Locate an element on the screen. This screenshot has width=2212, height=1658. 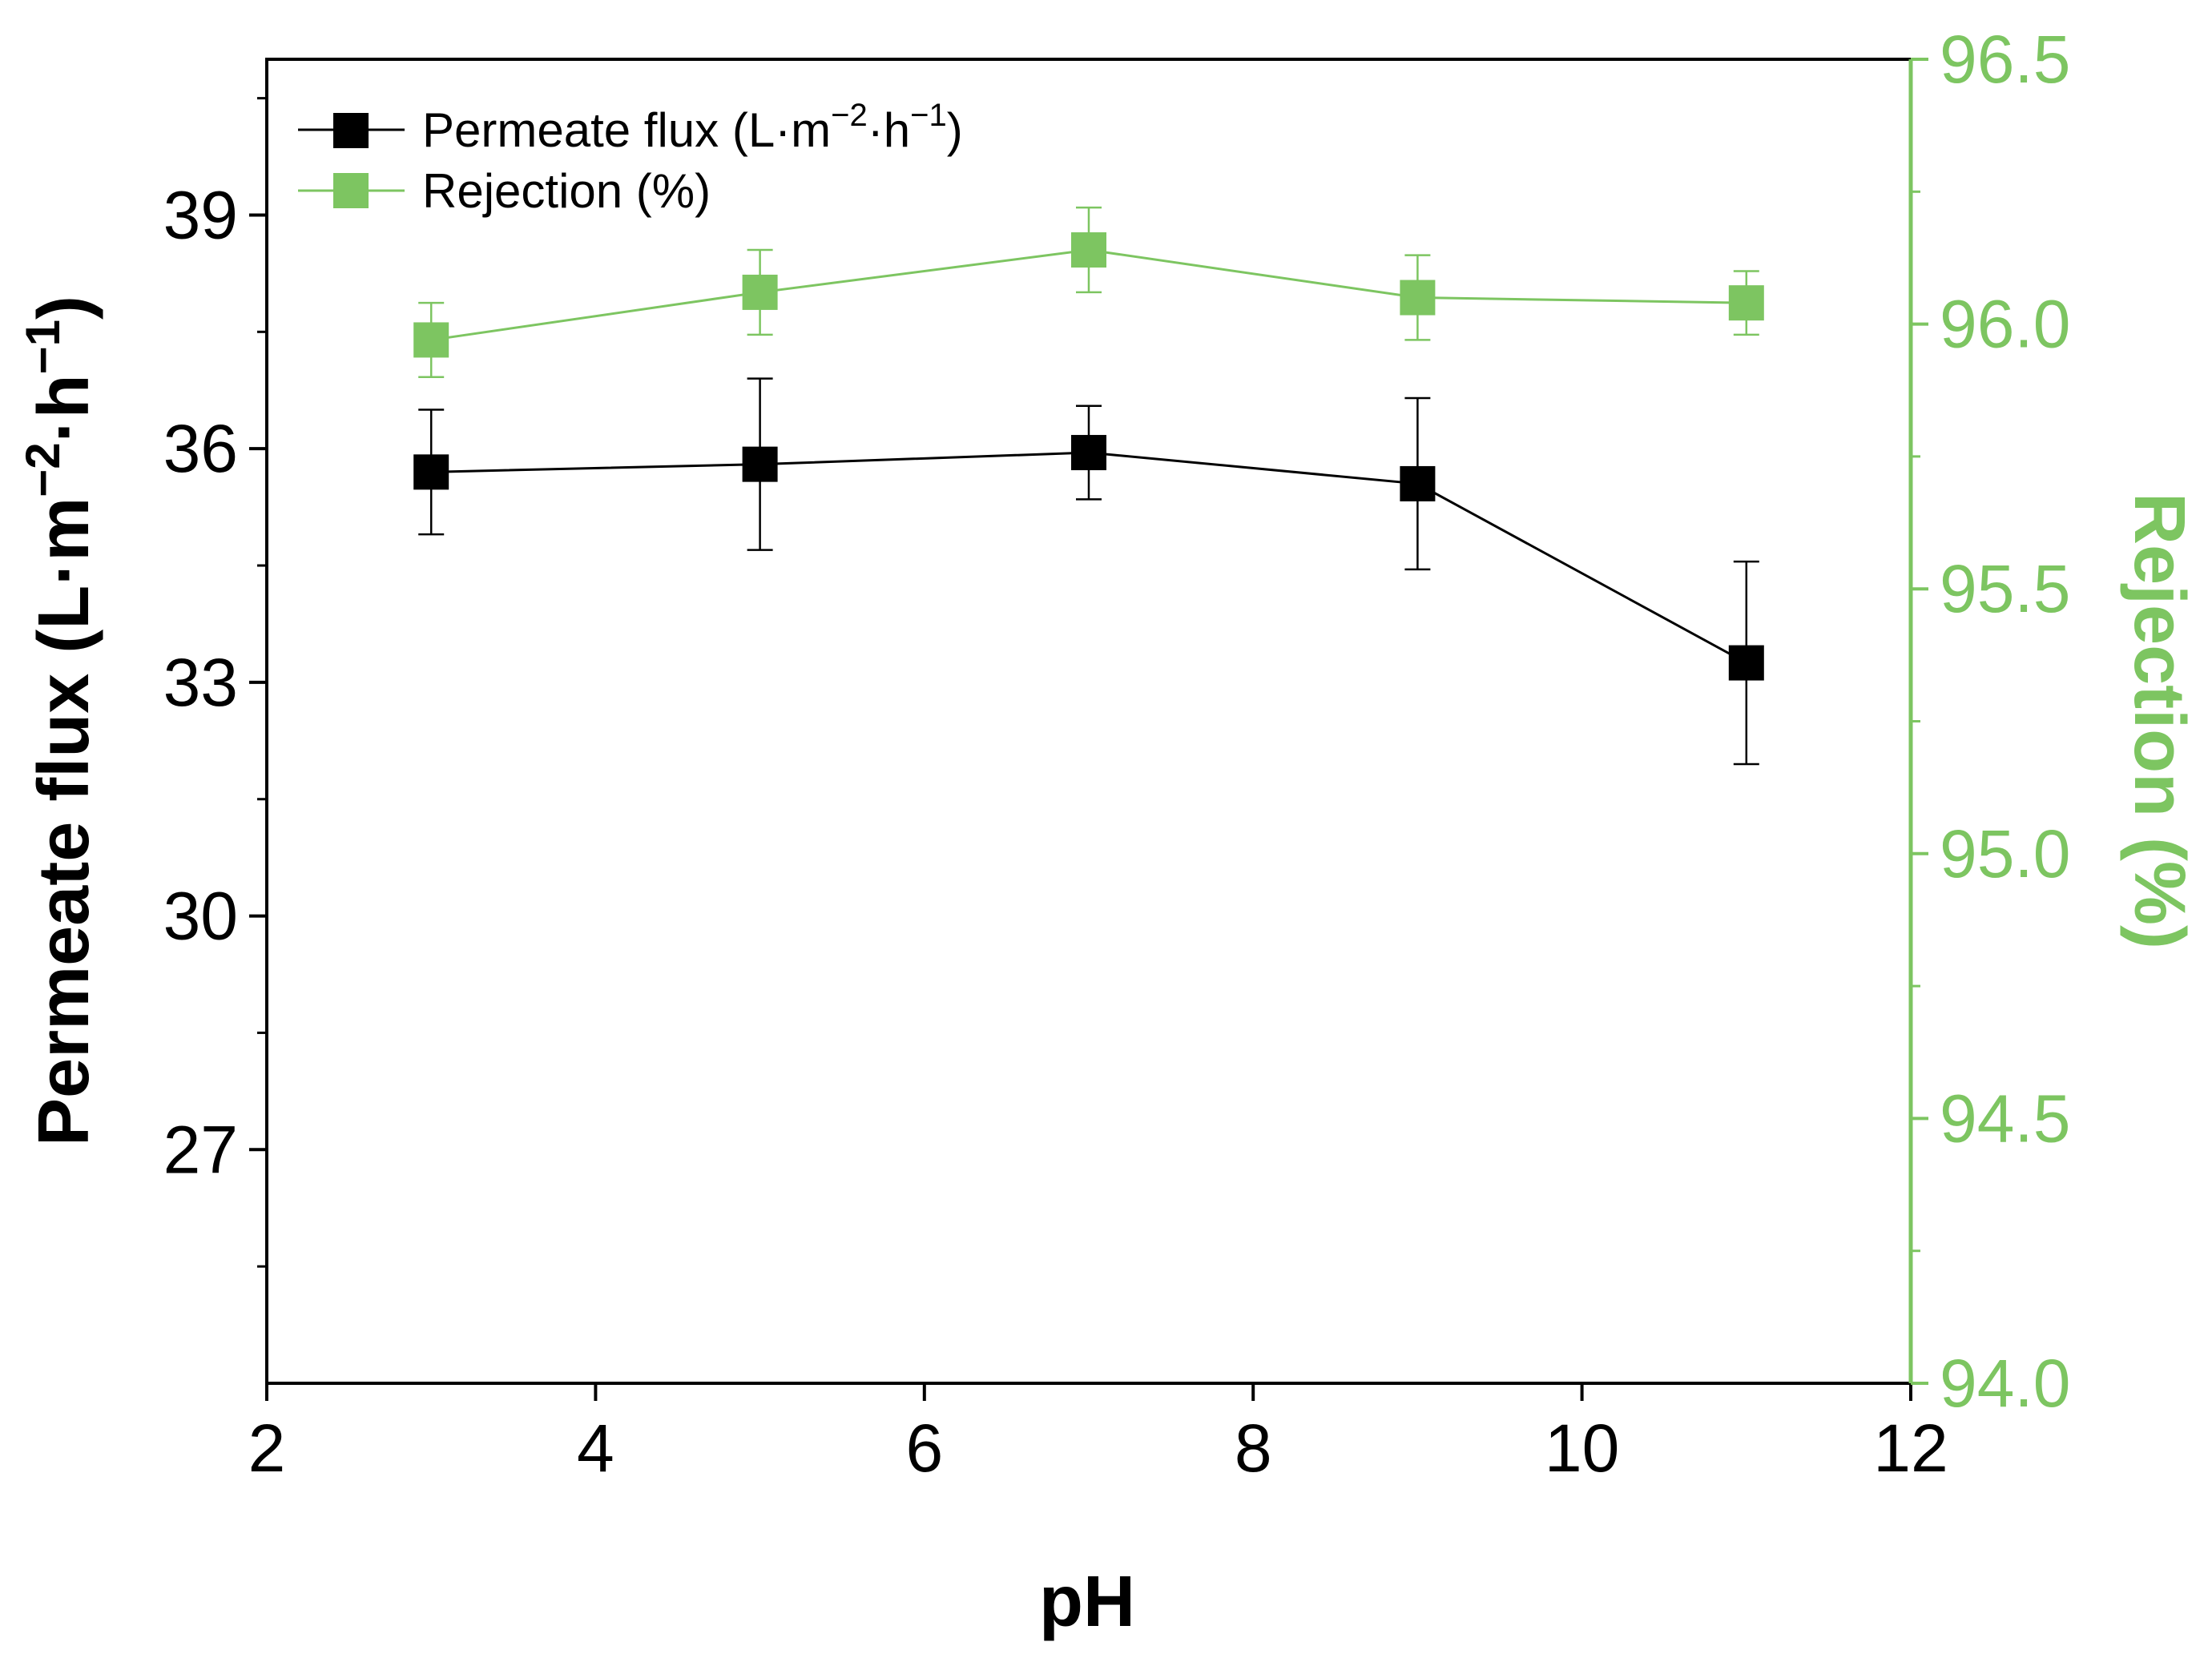
x-tick-label: 8 is located at coordinates (1253, 1449).